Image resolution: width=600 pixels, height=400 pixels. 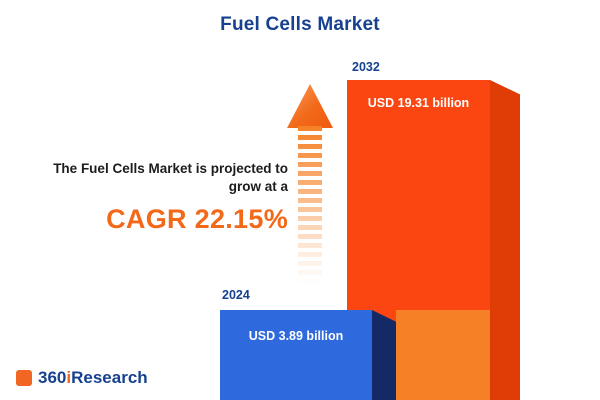 I want to click on arrow-body, so click(x=310, y=205).